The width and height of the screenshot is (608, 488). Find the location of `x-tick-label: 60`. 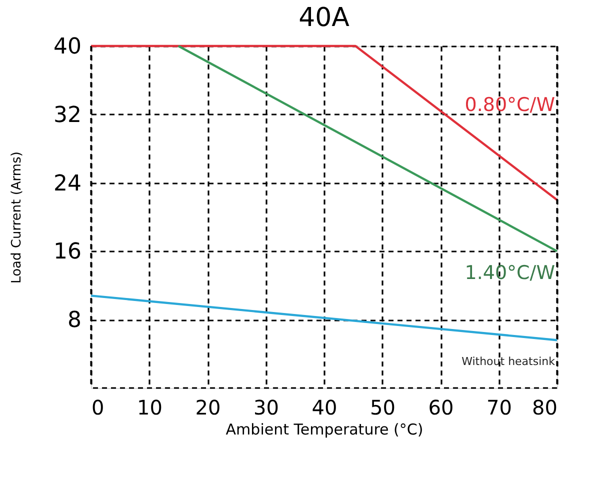

x-tick-label: 60 is located at coordinates (441, 408).